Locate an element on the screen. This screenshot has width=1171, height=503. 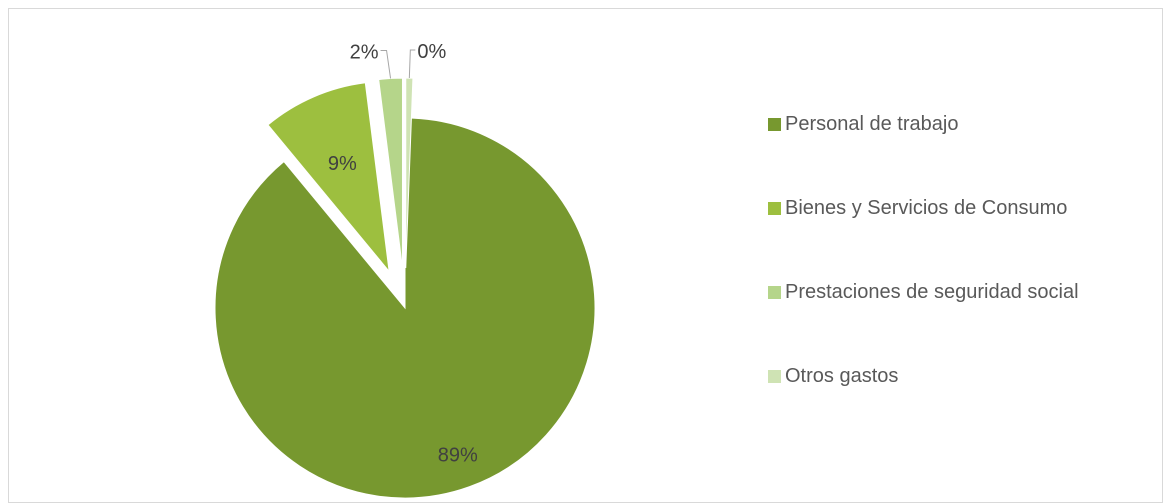
legend-label: Personal de trabajo is located at coordinates (872, 124).